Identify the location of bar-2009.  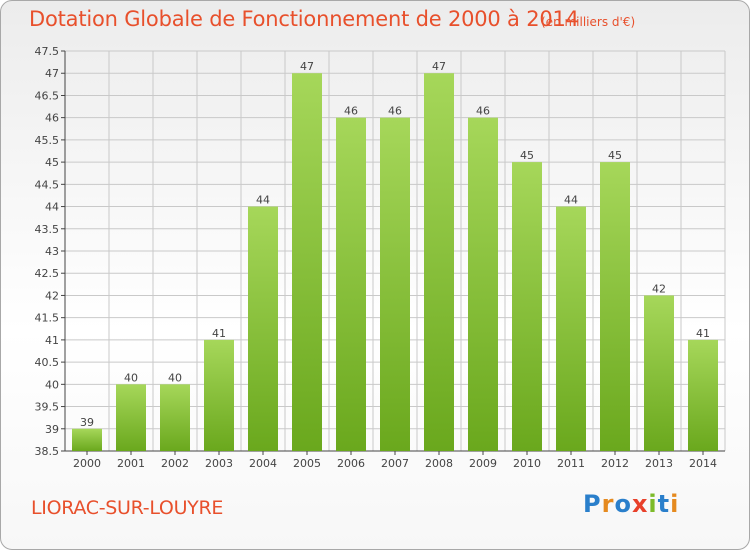
(483, 284).